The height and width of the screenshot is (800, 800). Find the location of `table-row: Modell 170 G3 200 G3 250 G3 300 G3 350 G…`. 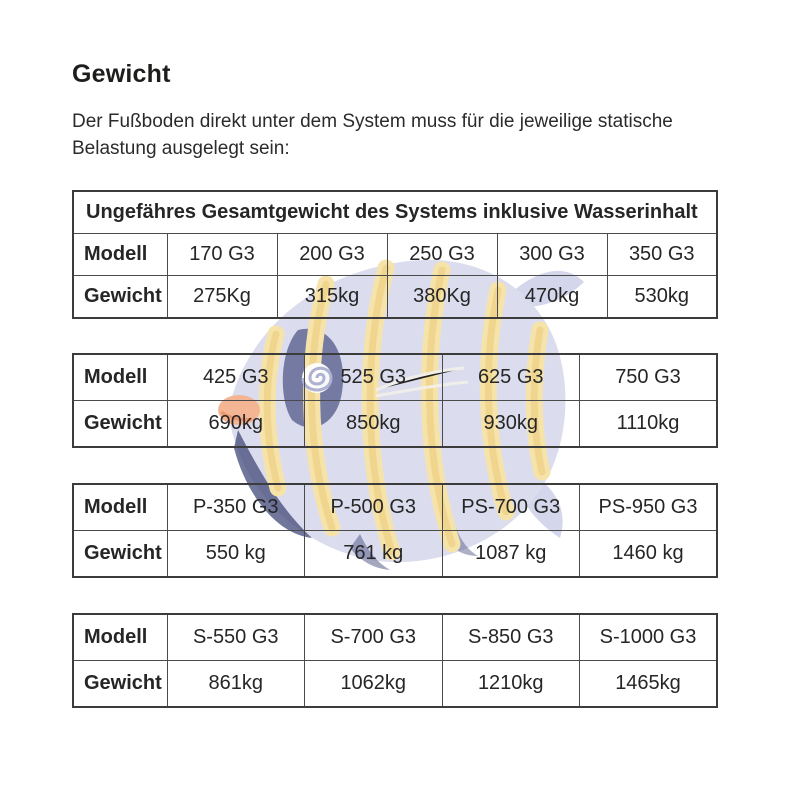

table-row: Modell 170 G3 200 G3 250 G3 300 G3 350 G… is located at coordinates (395, 254).